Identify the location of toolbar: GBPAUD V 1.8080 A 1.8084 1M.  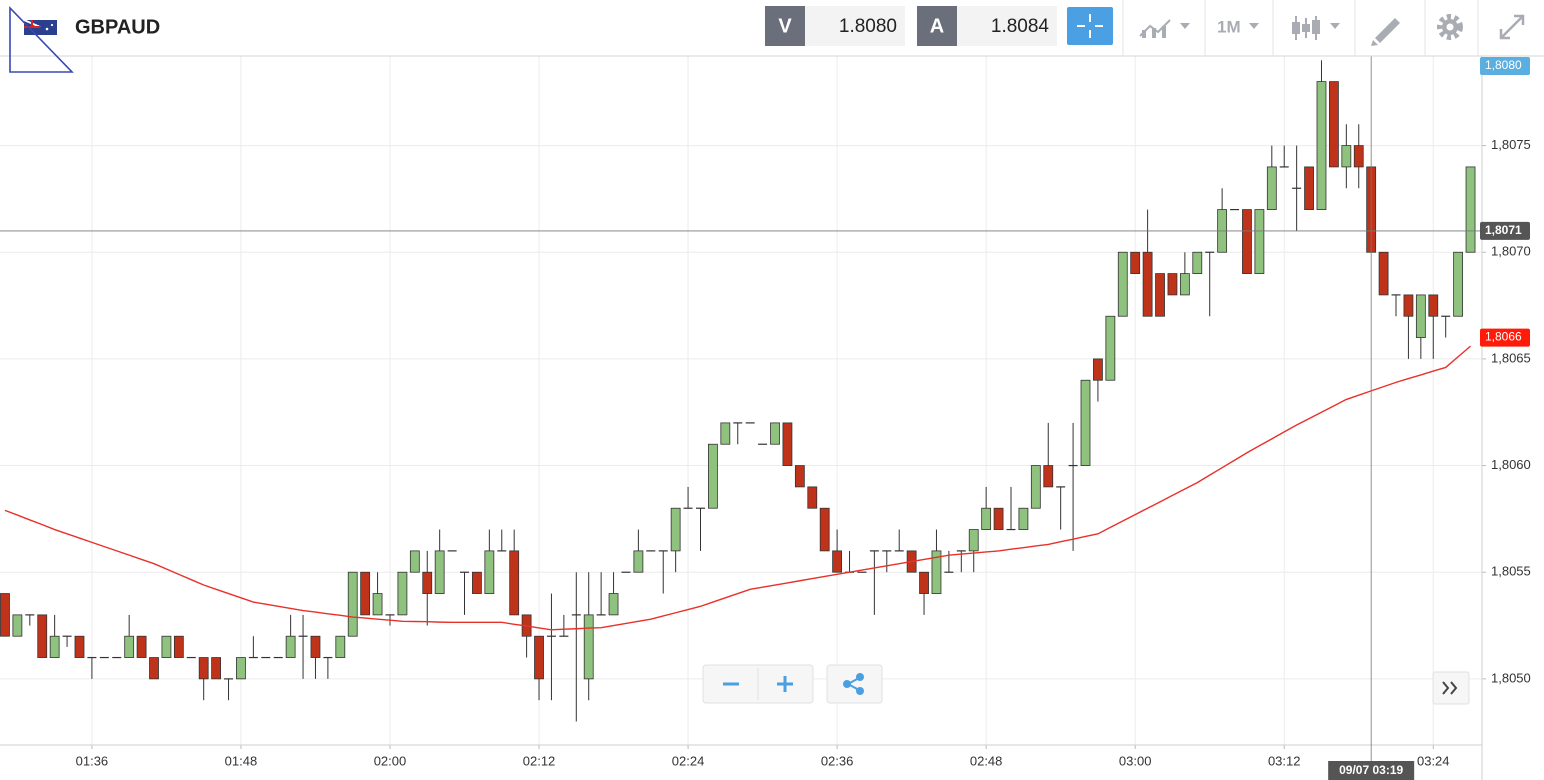
(772, 36).